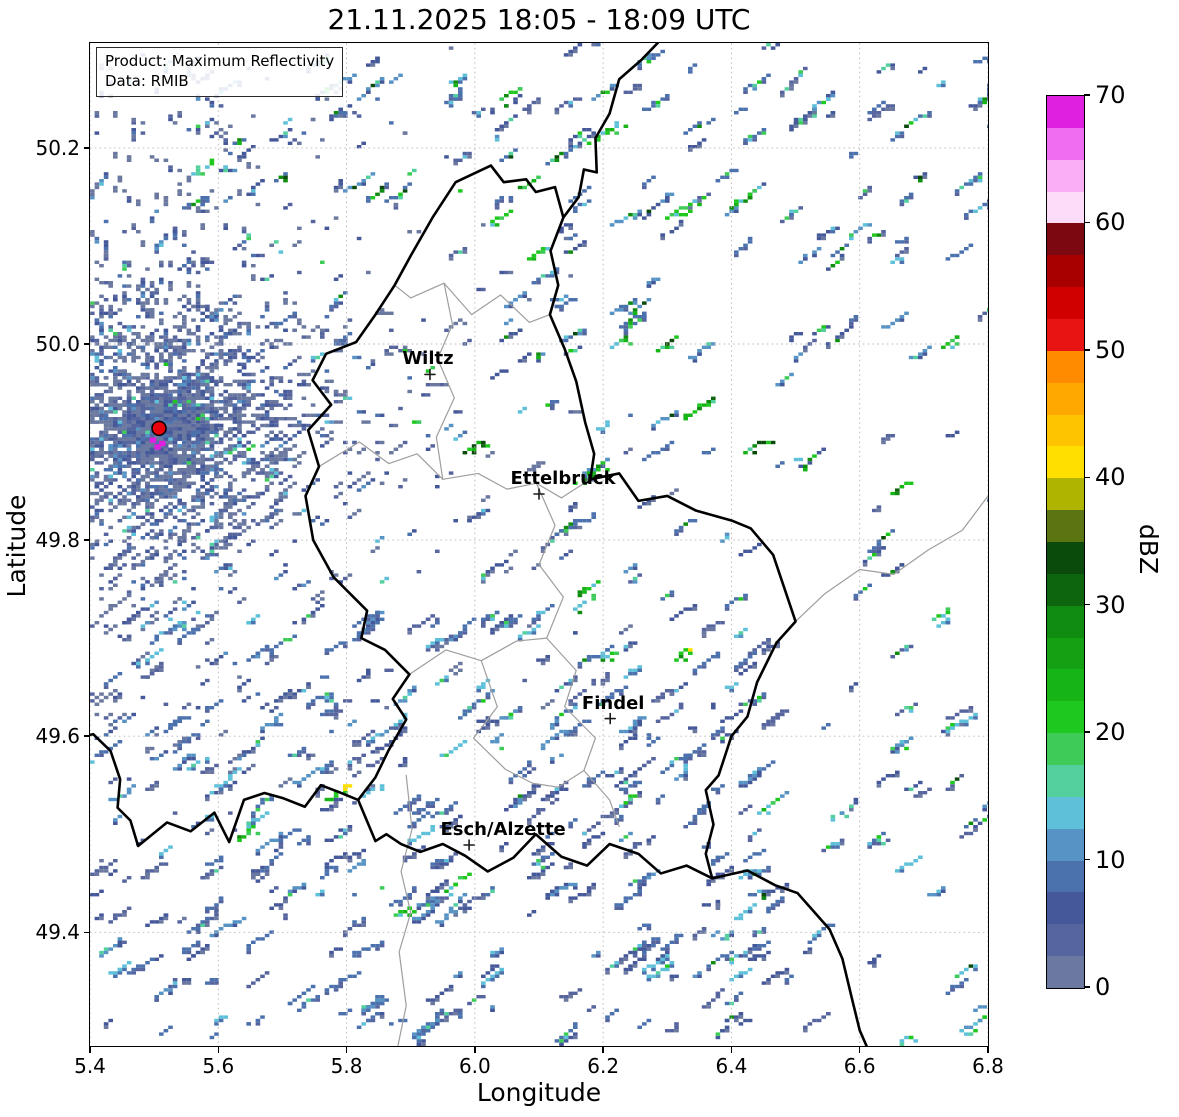  What do you see at coordinates (147, 81) in the screenshot?
I see `product-info-line2: Data: RMIB` at bounding box center [147, 81].